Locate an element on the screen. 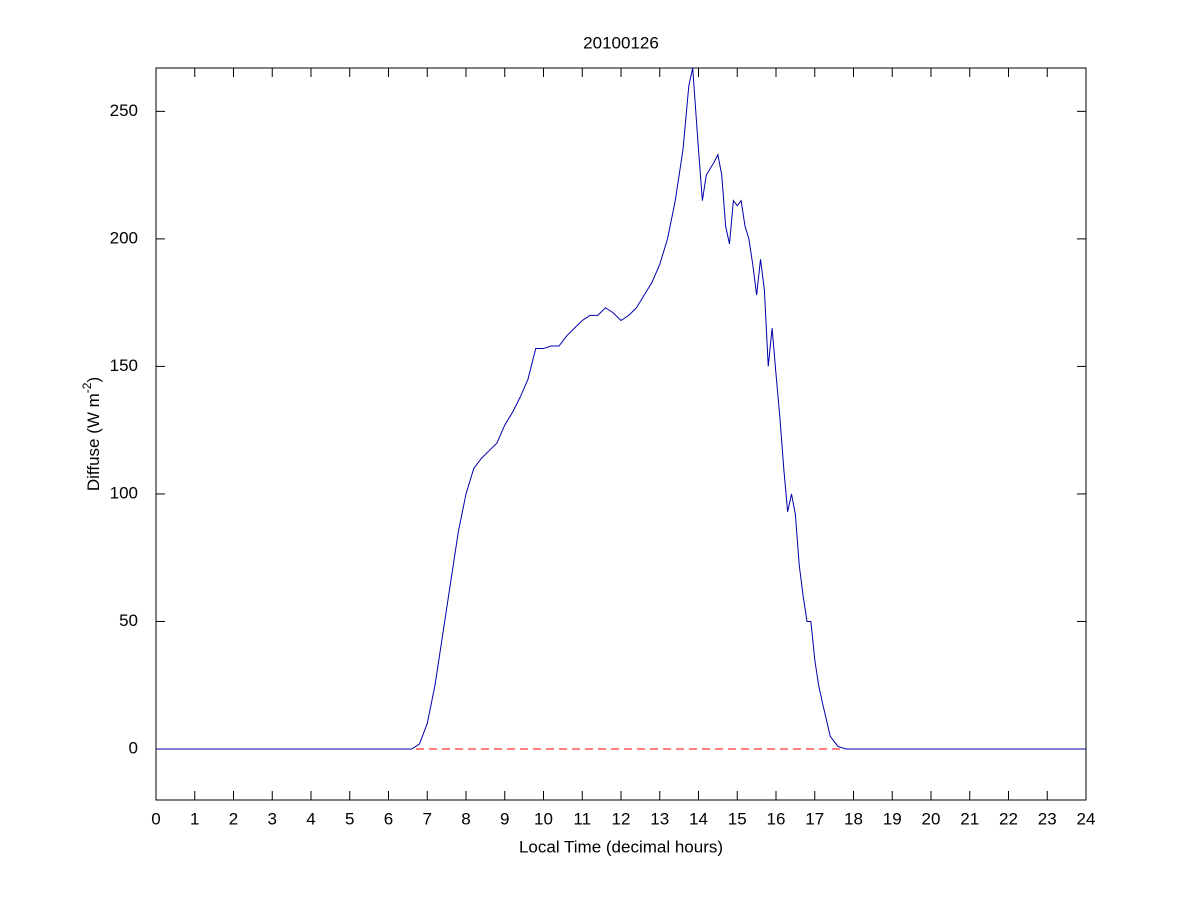 The width and height of the screenshot is (1200, 900). x-tick-label: 24 is located at coordinates (1086, 818).